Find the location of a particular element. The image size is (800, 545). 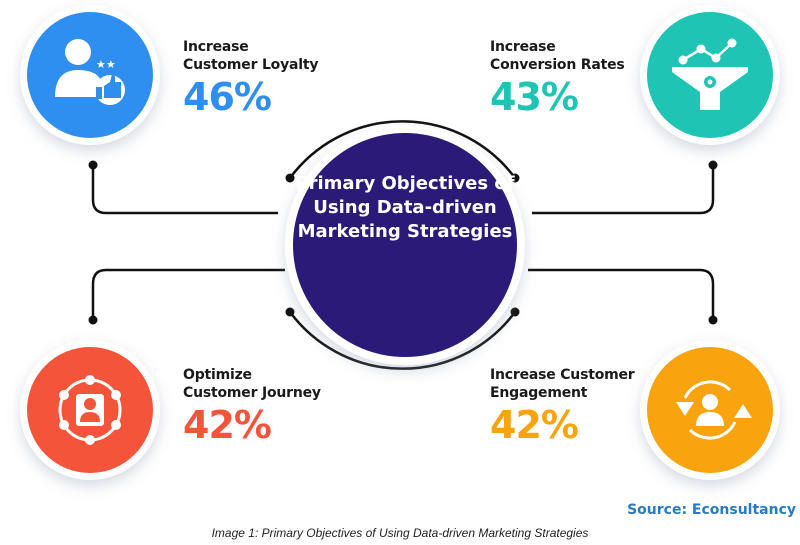

item-label-line2: Engagement is located at coordinates (539, 393).